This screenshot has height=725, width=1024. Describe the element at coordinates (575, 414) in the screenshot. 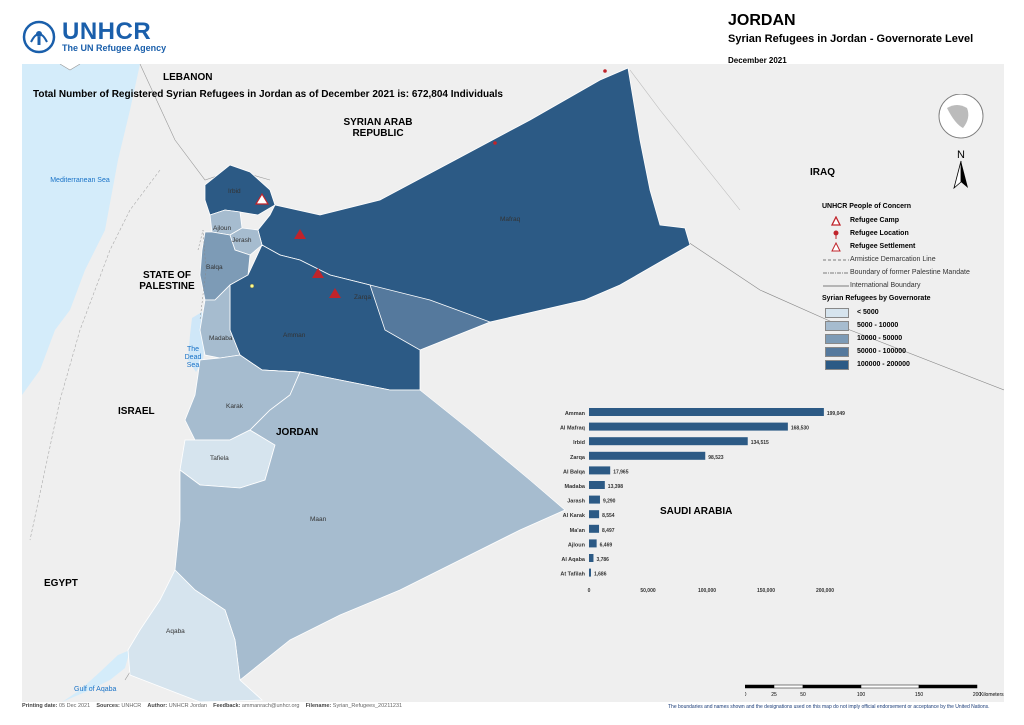

I see `bar-category-label: Amman` at that location.